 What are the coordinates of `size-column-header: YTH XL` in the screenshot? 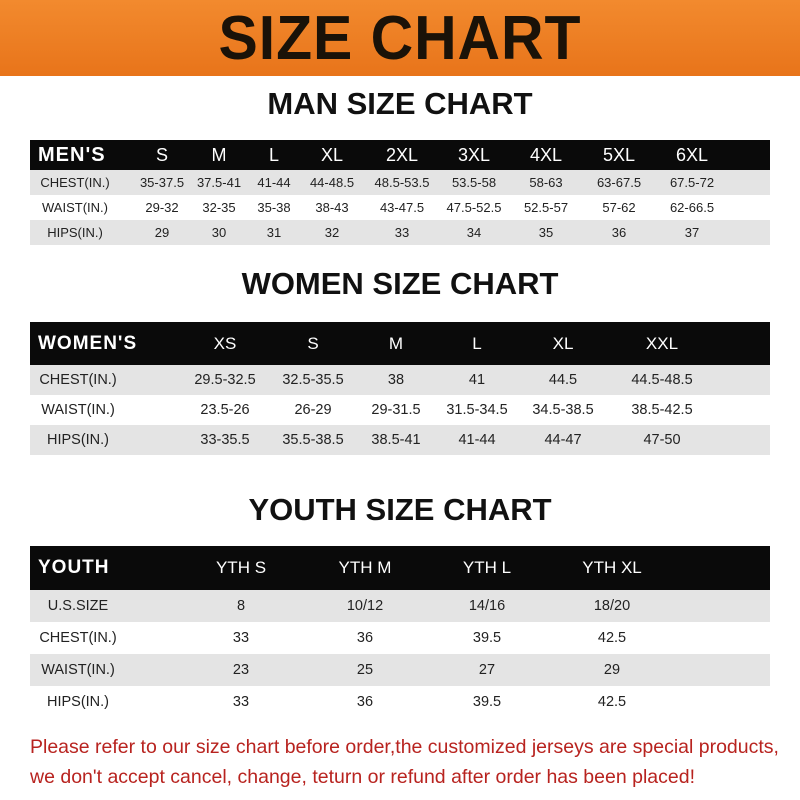 It's located at (612, 567).